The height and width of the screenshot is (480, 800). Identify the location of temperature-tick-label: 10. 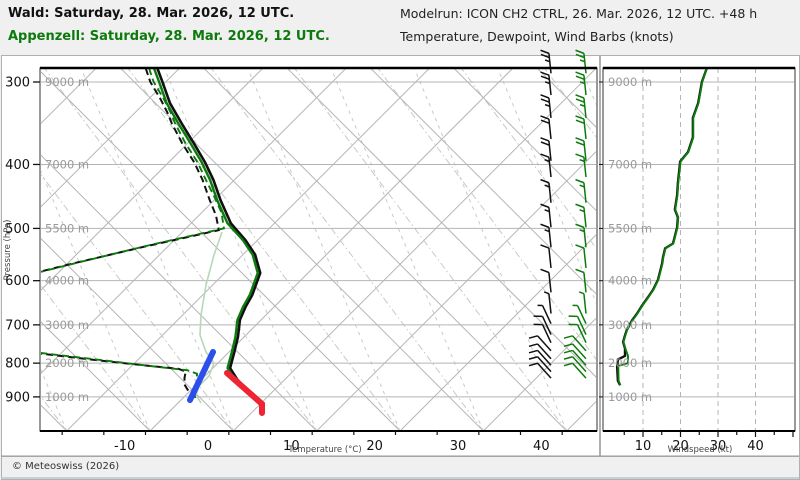
(291, 446).